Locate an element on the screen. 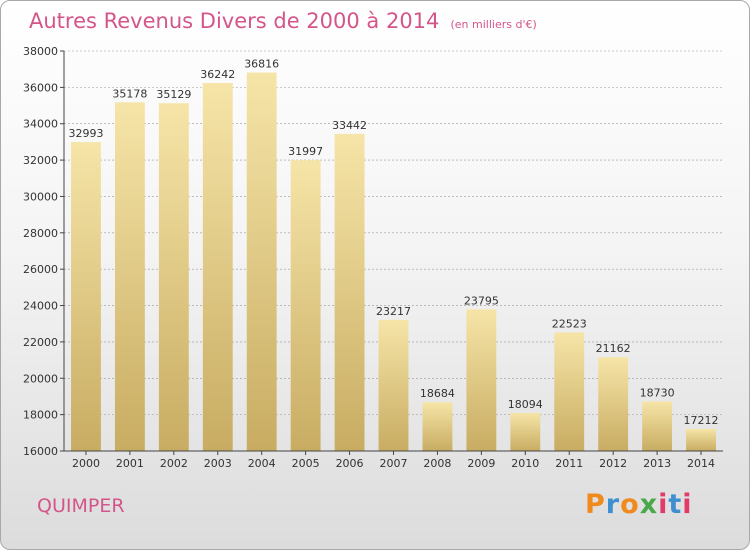 The height and width of the screenshot is (550, 750). logo-letter: x is located at coordinates (649, 504).